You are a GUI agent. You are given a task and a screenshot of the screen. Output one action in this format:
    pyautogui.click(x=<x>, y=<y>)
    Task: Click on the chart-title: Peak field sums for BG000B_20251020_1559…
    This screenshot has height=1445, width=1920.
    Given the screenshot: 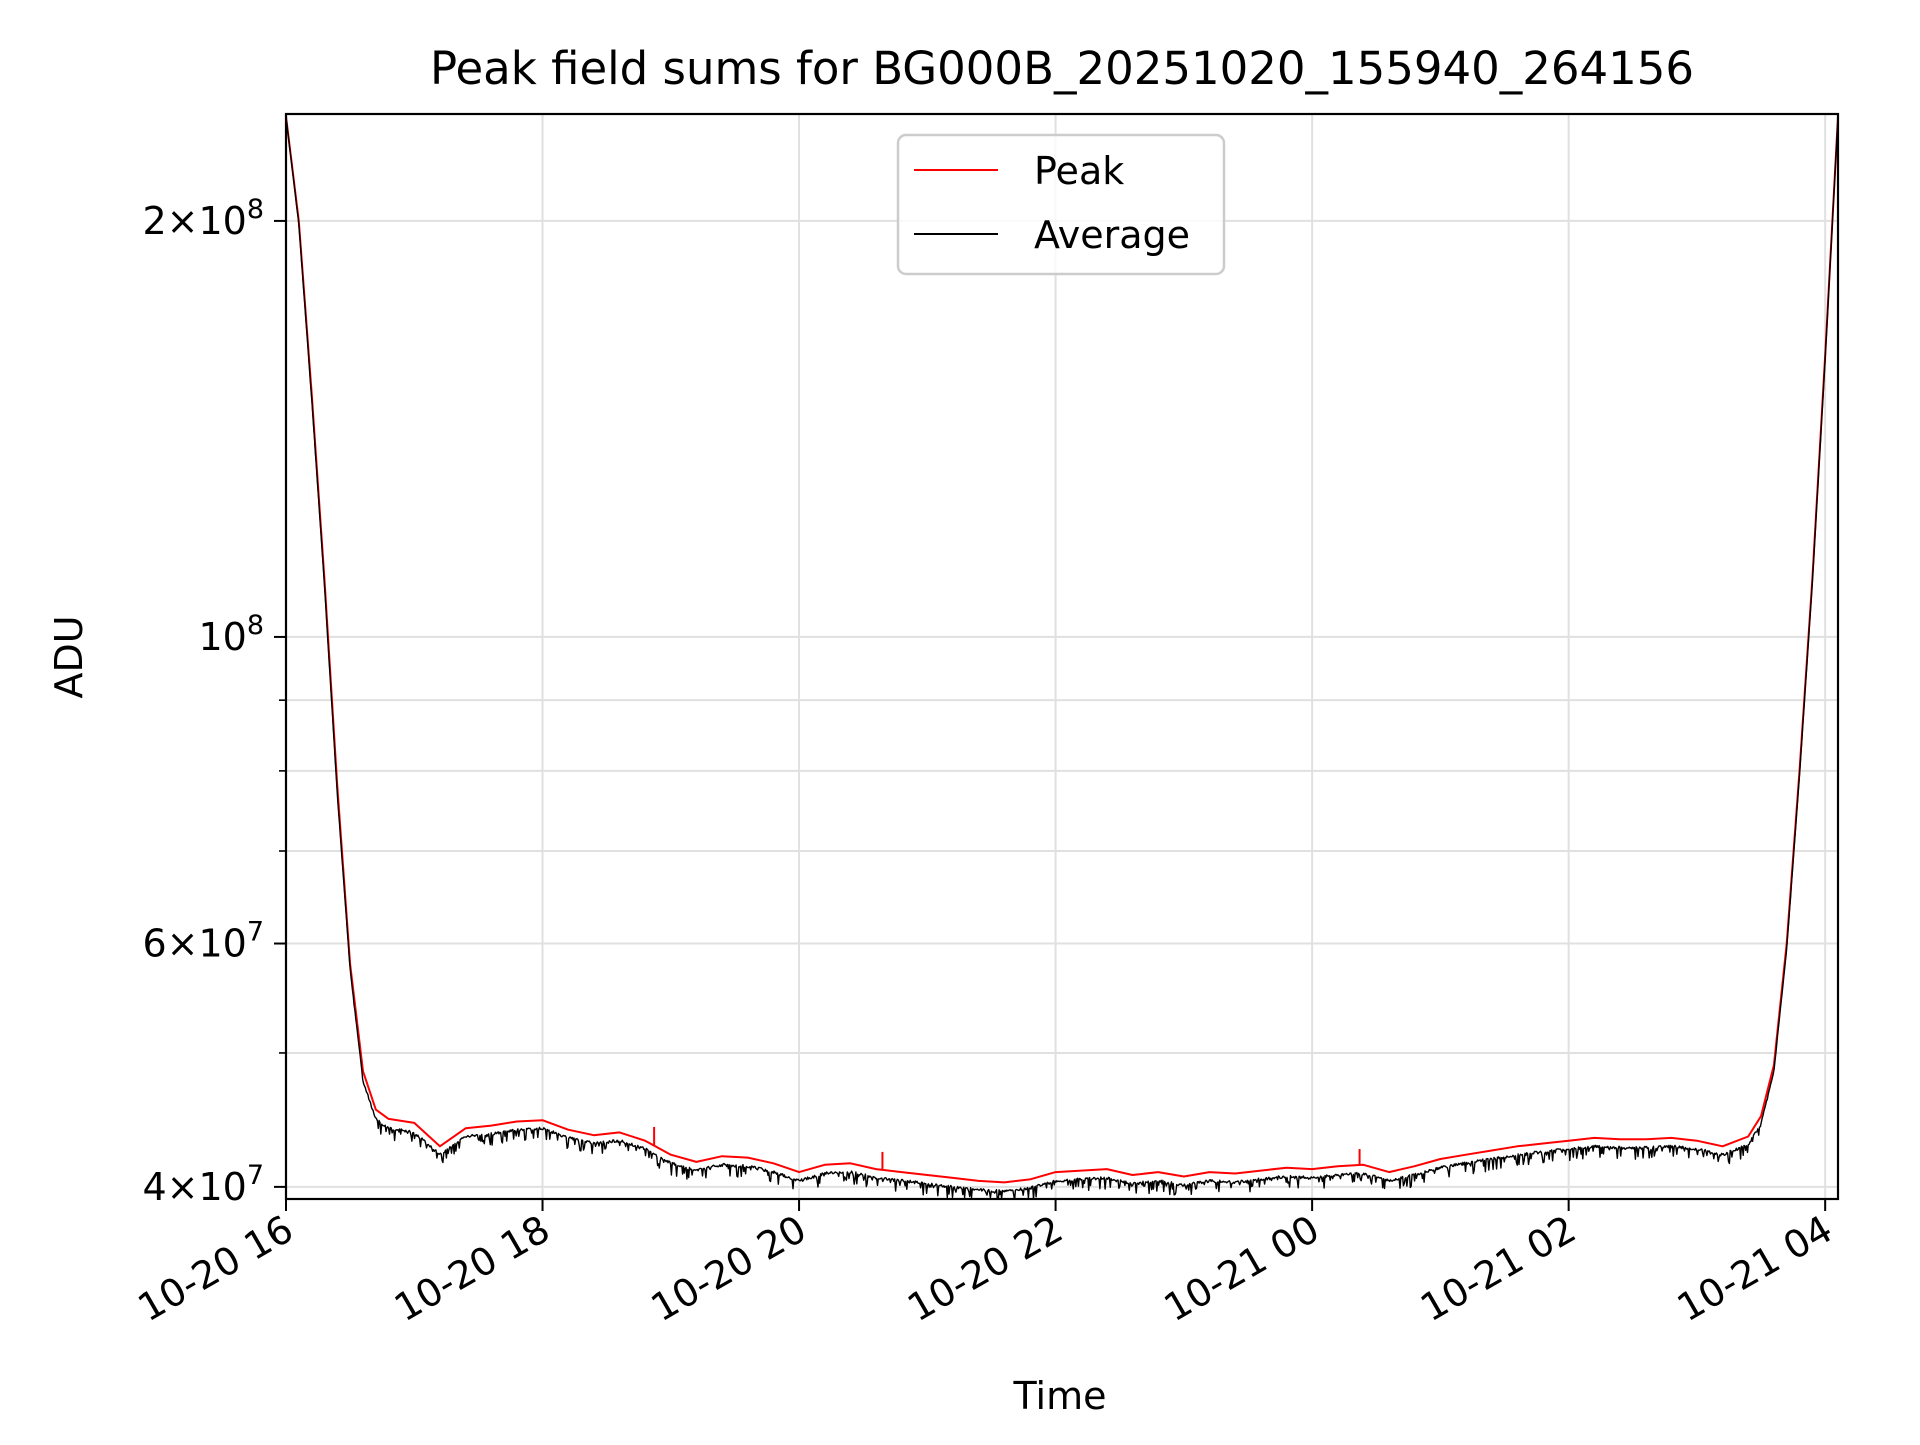 What is the action you would take?
    pyautogui.click(x=1062, y=68)
    